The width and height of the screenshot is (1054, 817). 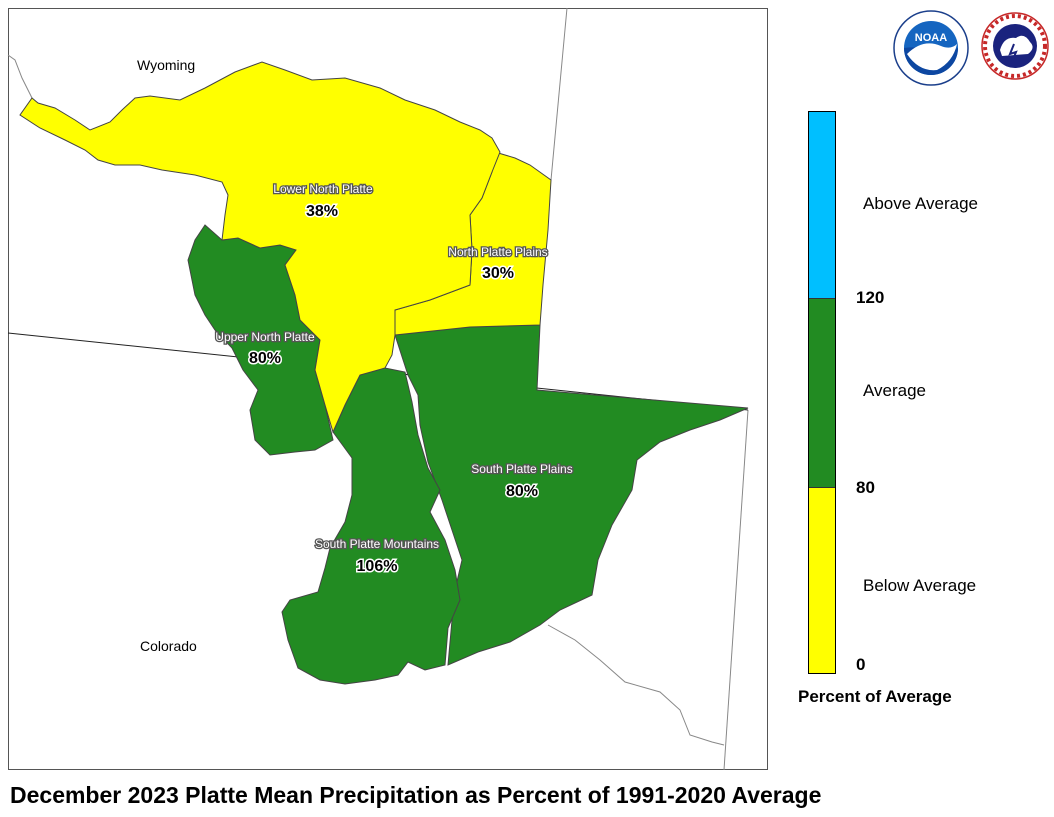 I want to click on basin-south-platte-mountains, so click(x=371, y=526).